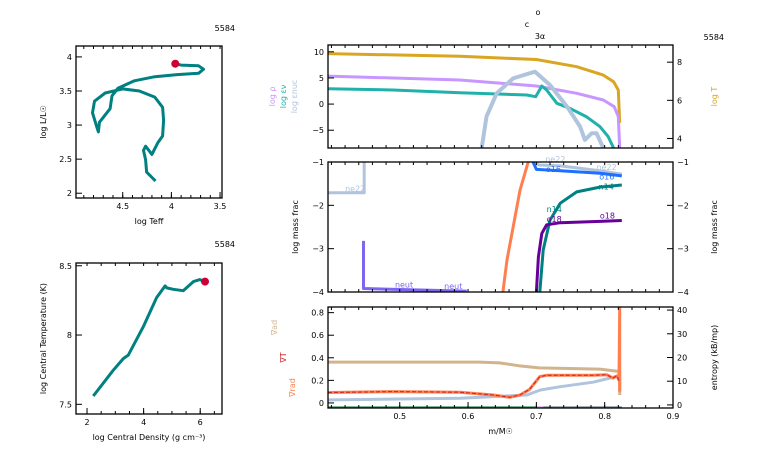 This screenshot has height=460, width=766. Describe the element at coordinates (318, 130) in the screenshot. I see `y-tick-label: −5` at that location.